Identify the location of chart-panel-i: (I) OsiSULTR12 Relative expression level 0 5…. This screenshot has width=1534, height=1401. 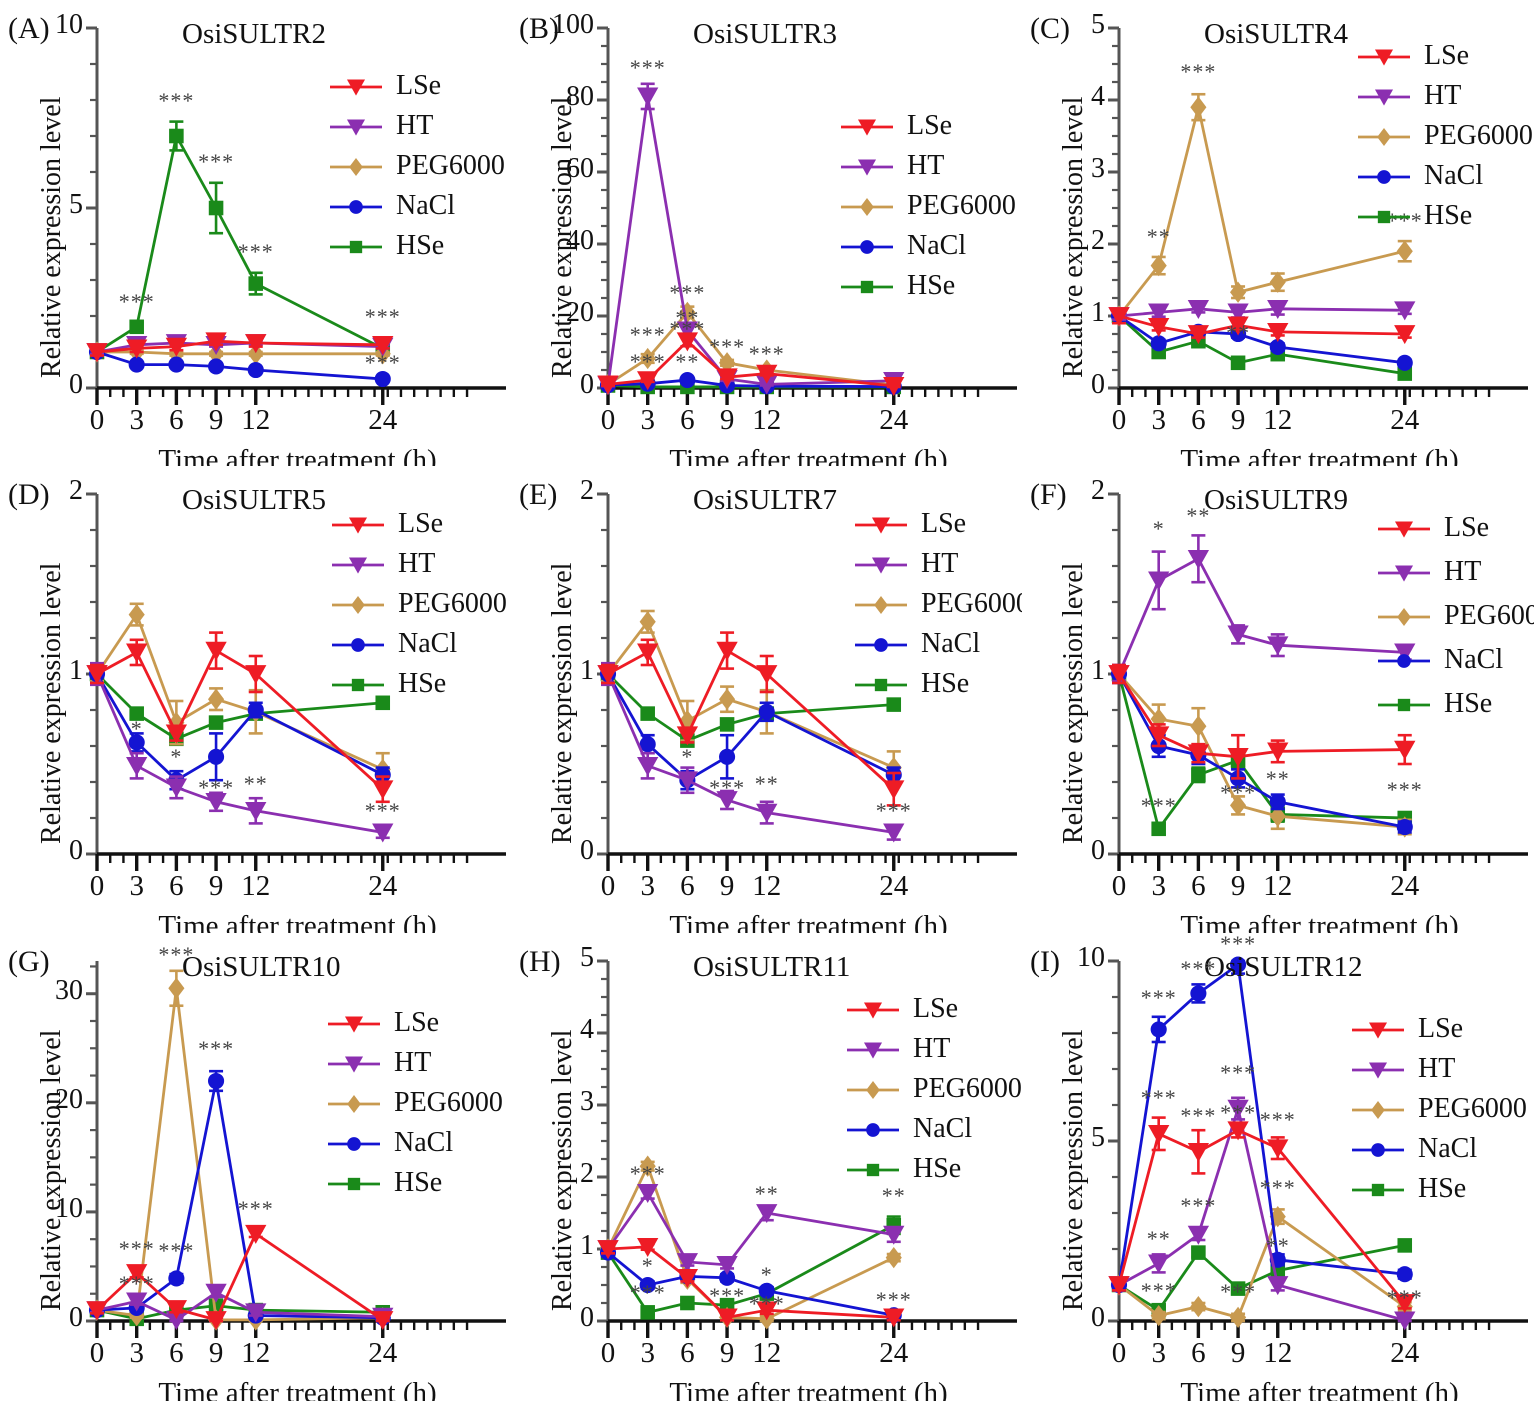
(1278, 1167).